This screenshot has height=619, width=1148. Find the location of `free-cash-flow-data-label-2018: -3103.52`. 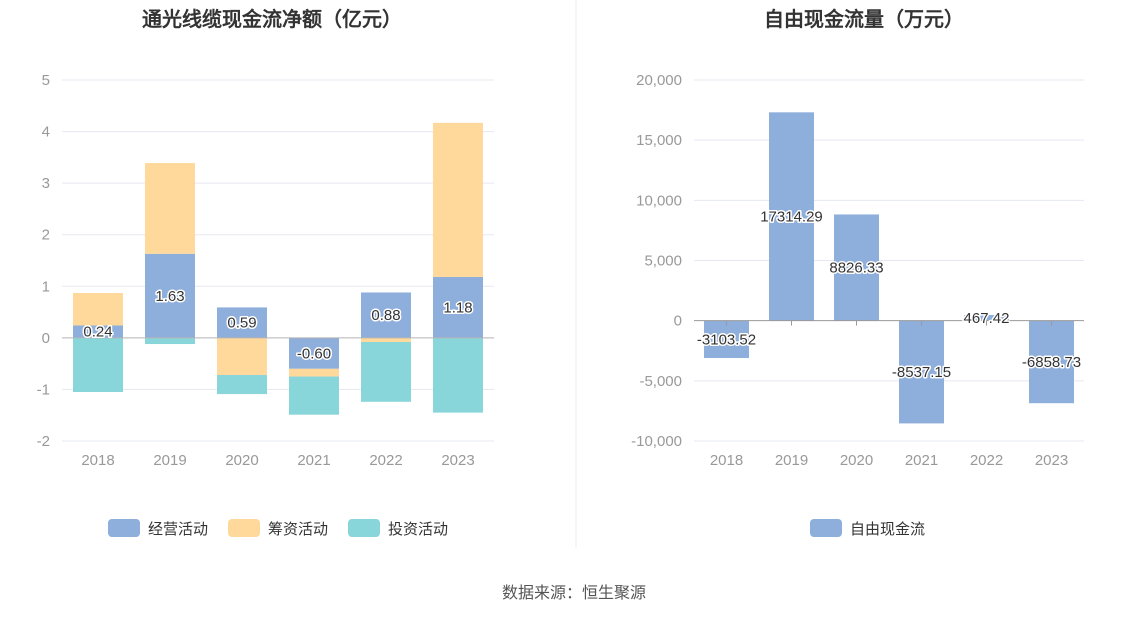

free-cash-flow-data-label-2018: -3103.52 is located at coordinates (726, 339).